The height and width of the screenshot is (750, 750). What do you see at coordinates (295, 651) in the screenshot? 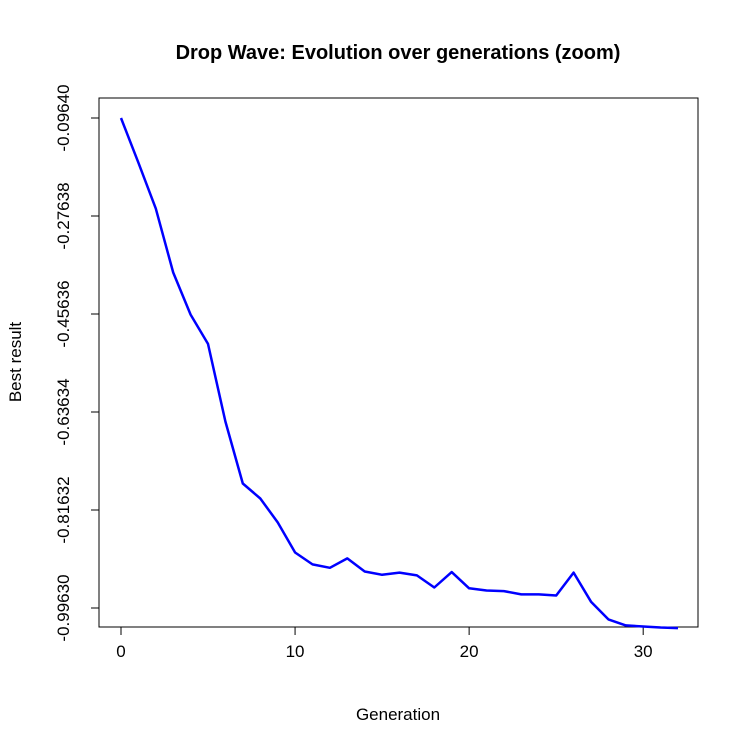
I see `x-tick-label: 10` at bounding box center [295, 651].